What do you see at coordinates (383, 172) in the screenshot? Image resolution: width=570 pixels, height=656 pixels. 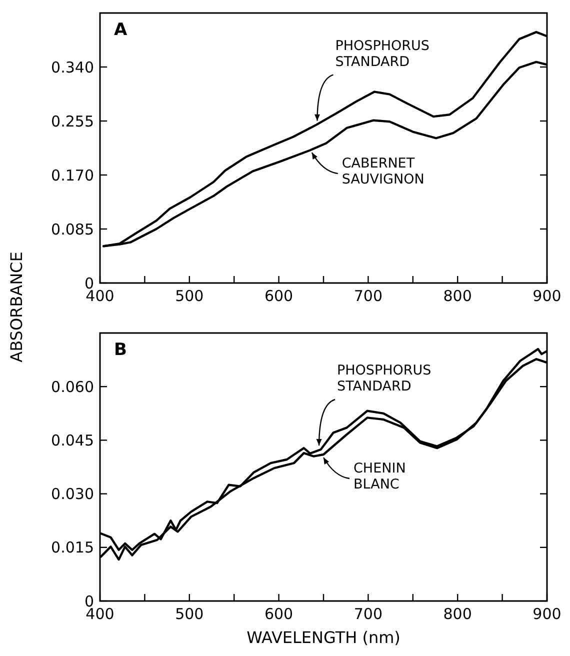 I see `annotation: CABERNET SAUVIGNON` at bounding box center [383, 172].